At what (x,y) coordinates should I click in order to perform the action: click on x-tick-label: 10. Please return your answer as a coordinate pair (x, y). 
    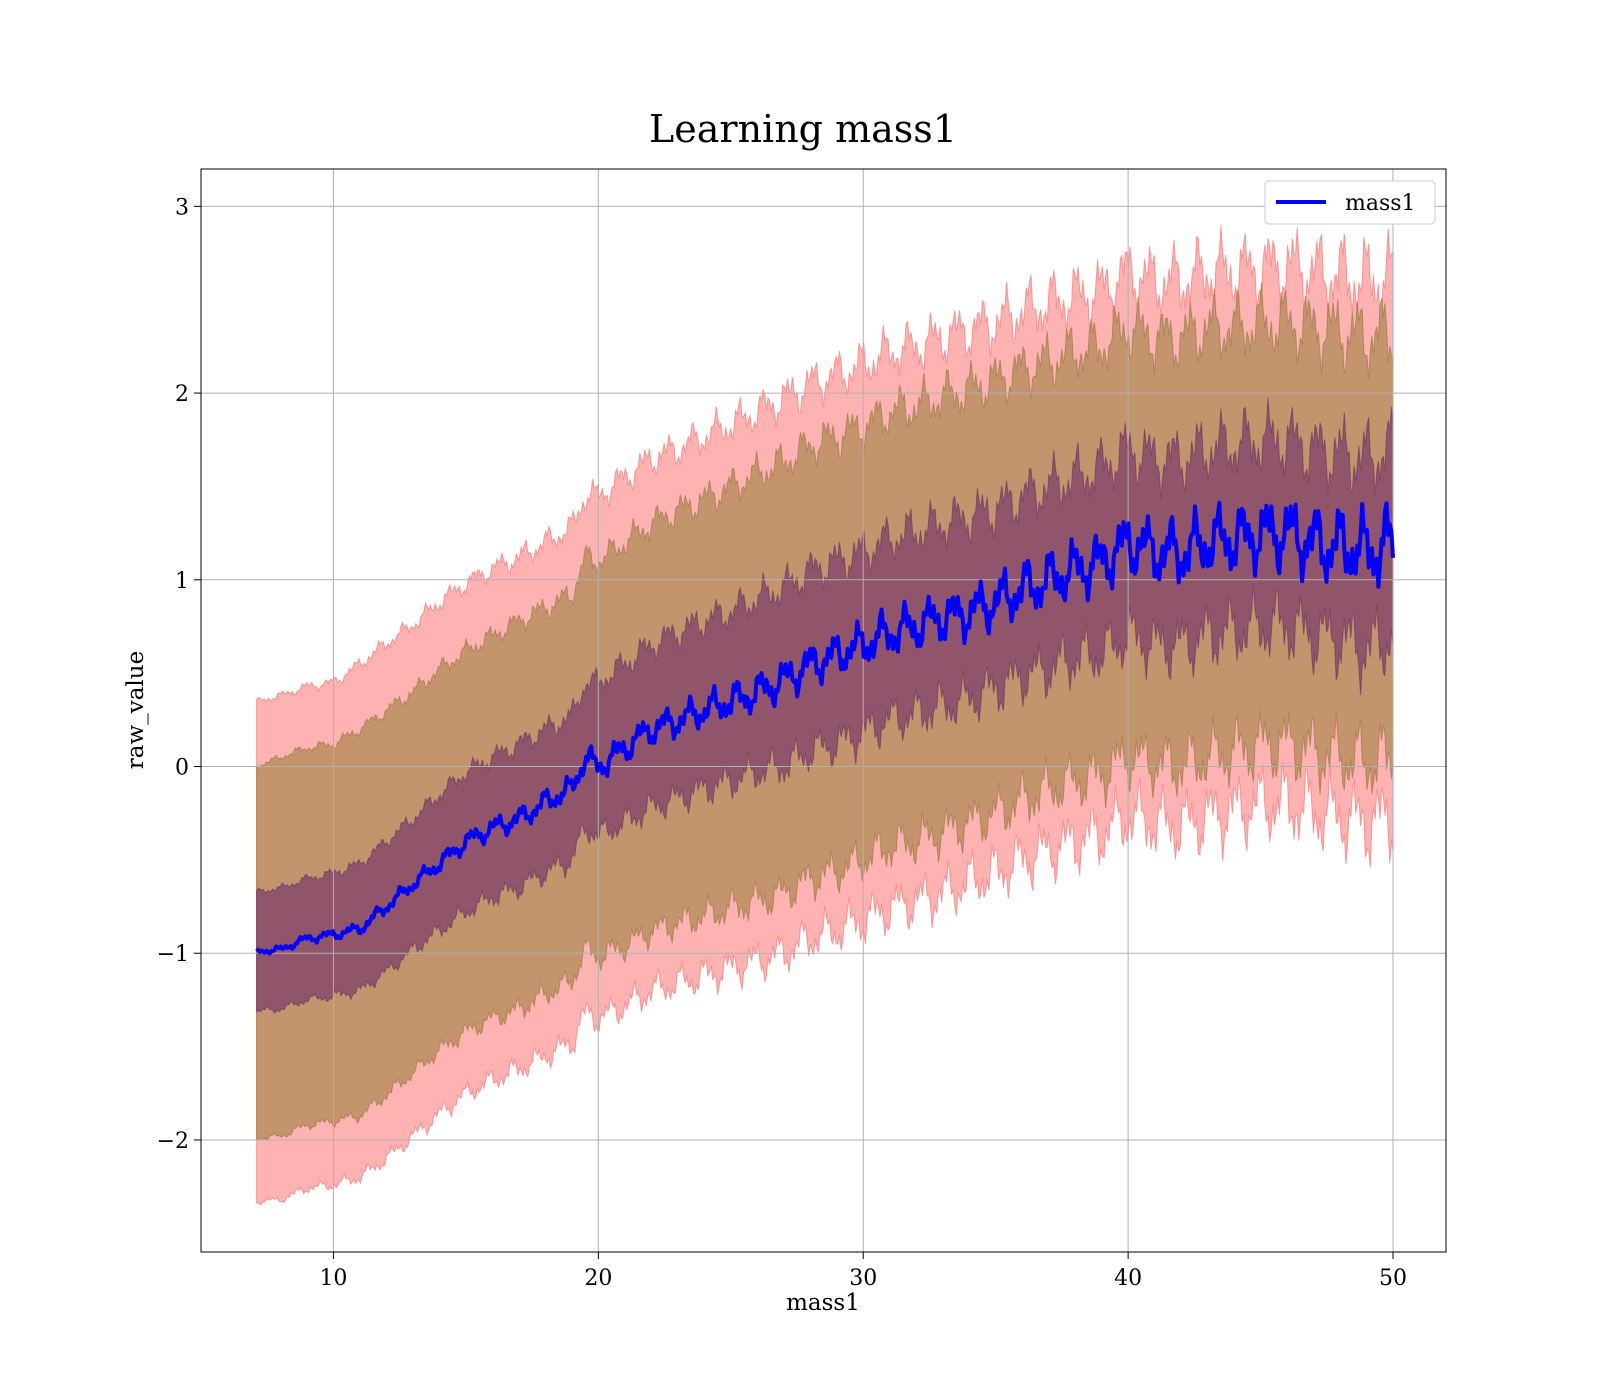
    Looking at the image, I should click on (333, 1278).